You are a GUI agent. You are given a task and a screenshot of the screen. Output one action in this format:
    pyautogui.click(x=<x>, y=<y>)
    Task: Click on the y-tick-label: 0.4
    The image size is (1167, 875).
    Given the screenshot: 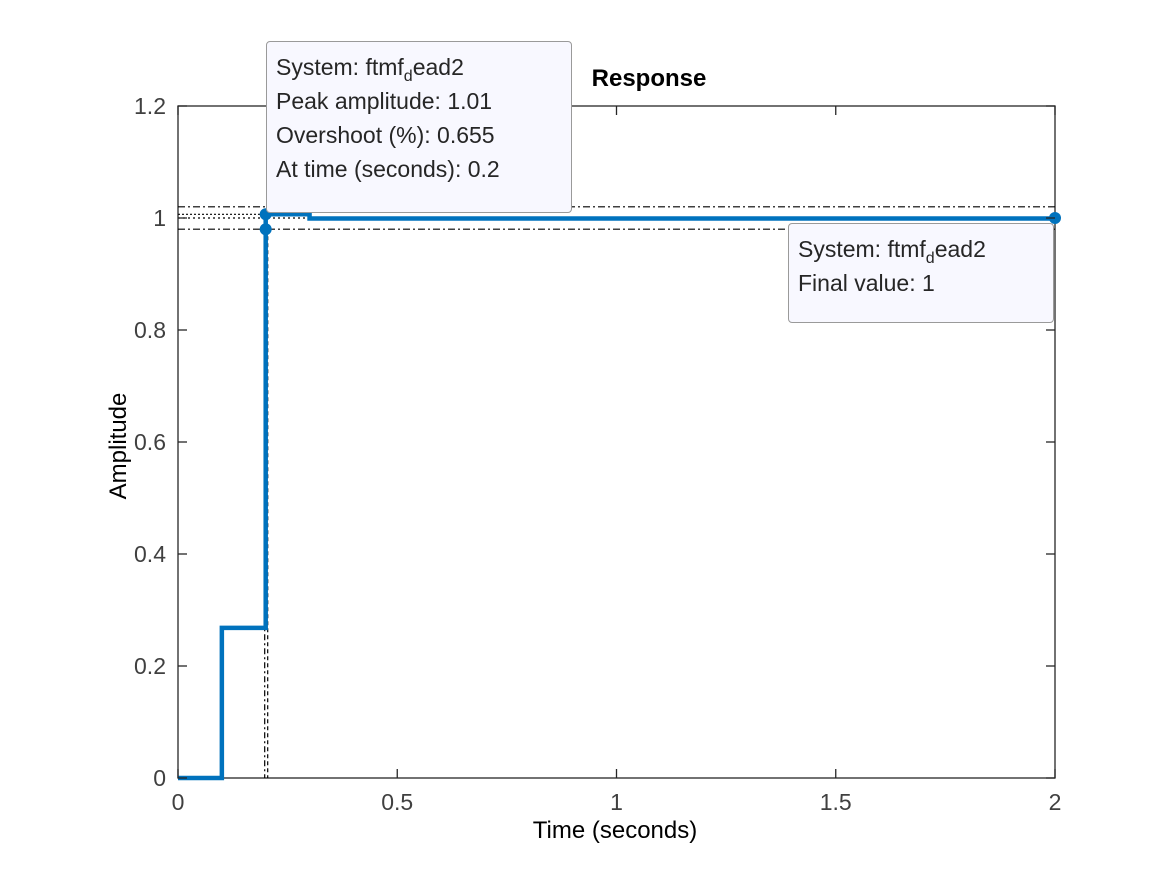 What is the action you would take?
    pyautogui.click(x=150, y=554)
    